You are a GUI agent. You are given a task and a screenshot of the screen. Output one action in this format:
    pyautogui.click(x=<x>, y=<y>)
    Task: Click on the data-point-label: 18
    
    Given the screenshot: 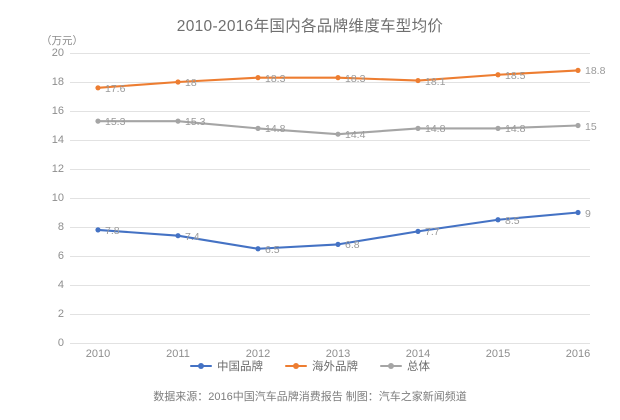 What is the action you would take?
    pyautogui.click(x=191, y=83)
    